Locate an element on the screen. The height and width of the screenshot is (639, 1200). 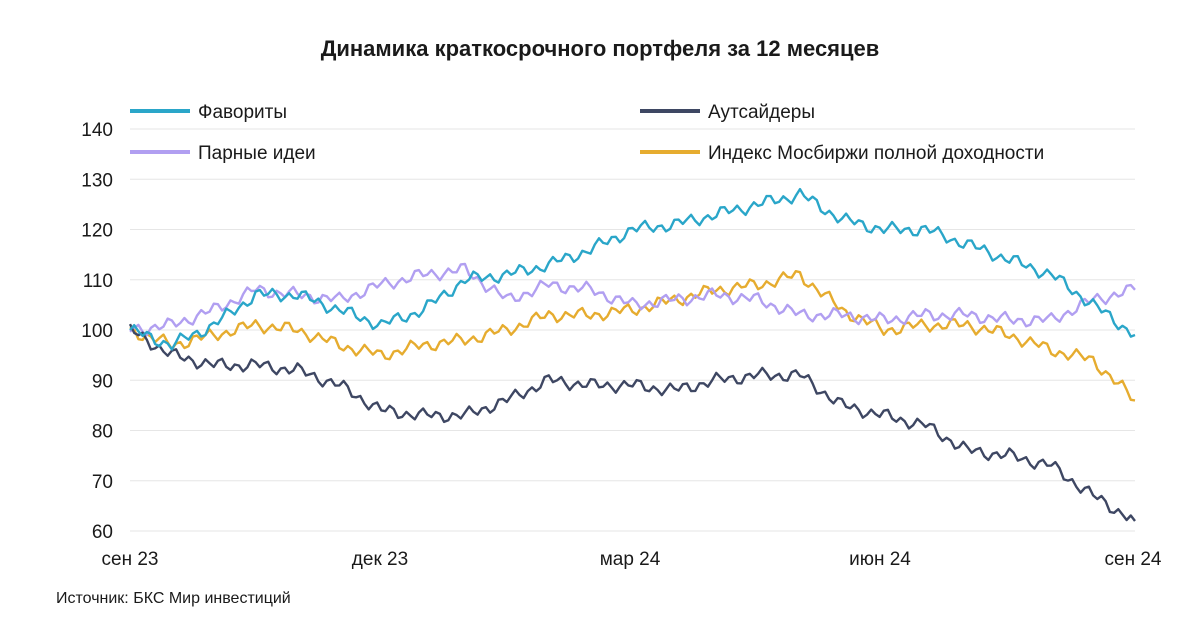
y-tick-label: 120 is located at coordinates (97, 231).